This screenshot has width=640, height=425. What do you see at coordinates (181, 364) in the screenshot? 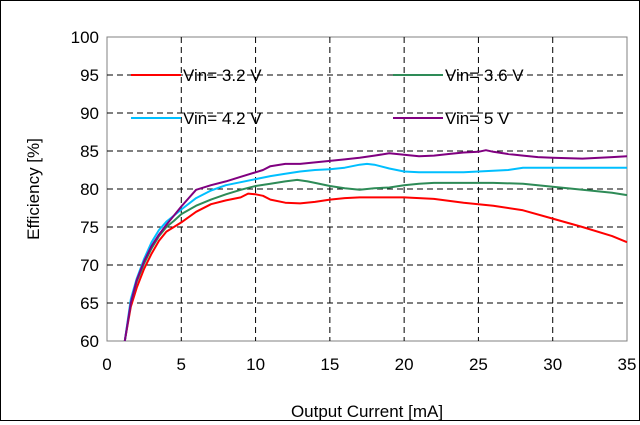
I see `x-tick-label: 5` at bounding box center [181, 364].